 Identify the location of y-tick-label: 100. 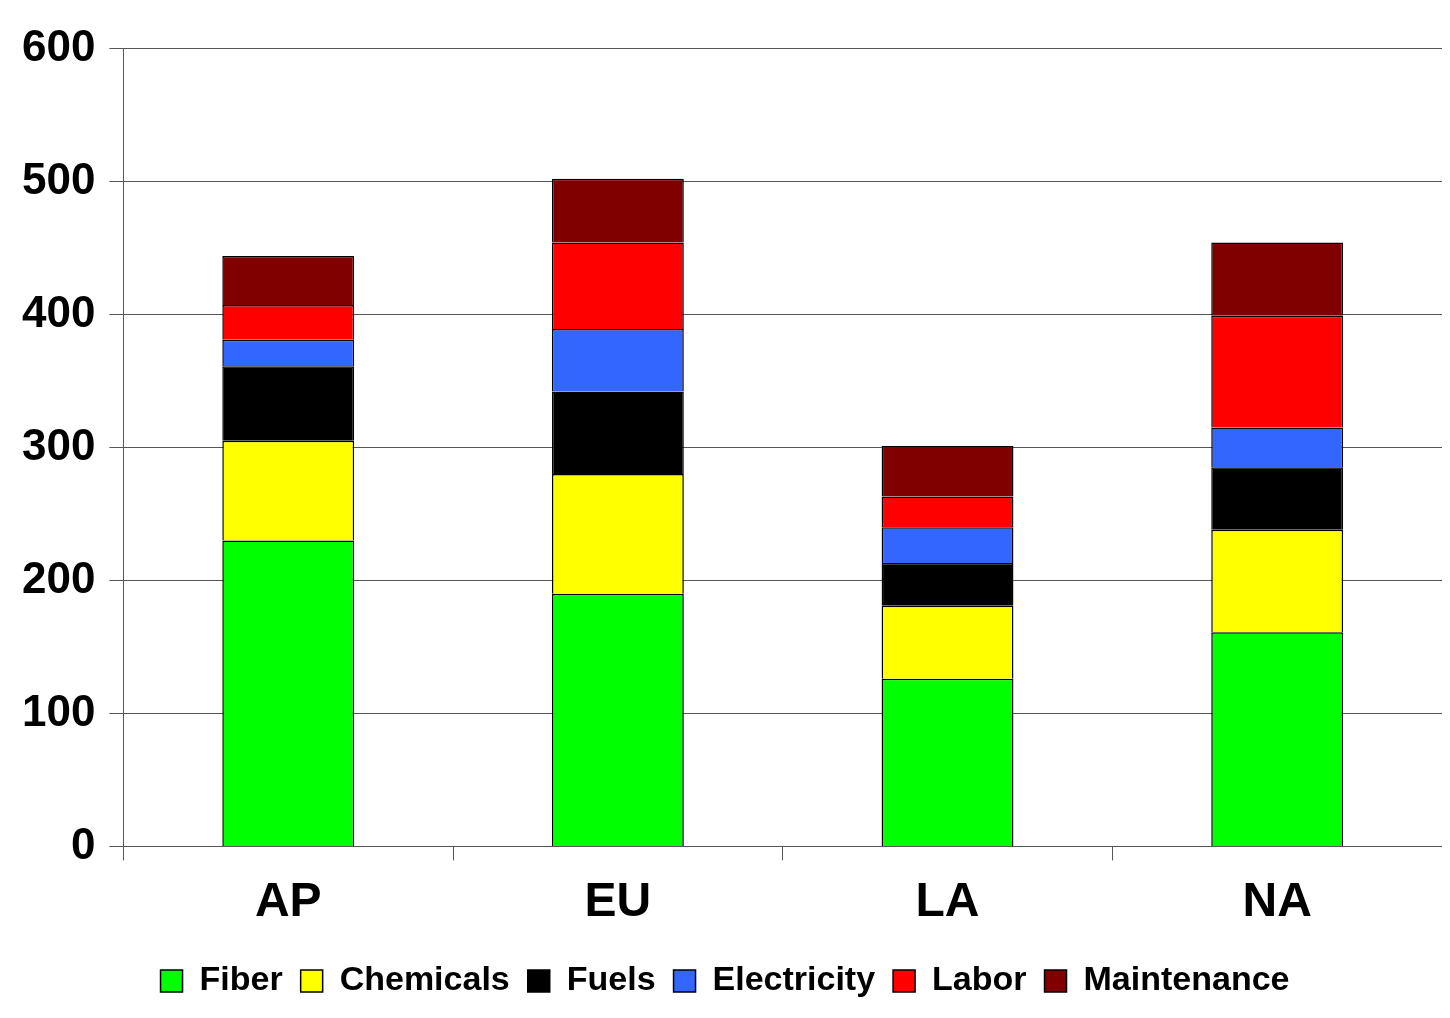
(58, 710).